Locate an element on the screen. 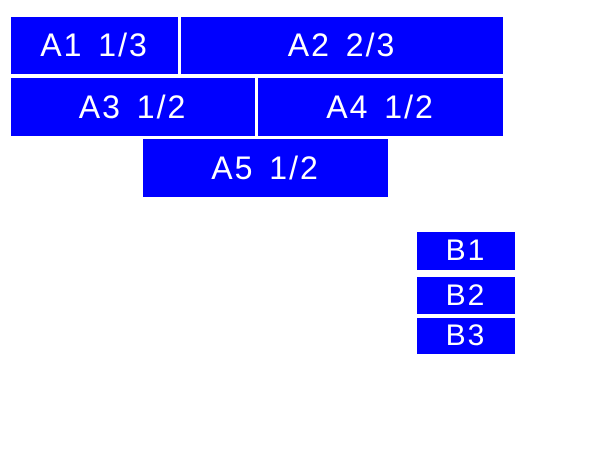 The height and width of the screenshot is (459, 602). box-a4: A4 1/2 is located at coordinates (380, 107).